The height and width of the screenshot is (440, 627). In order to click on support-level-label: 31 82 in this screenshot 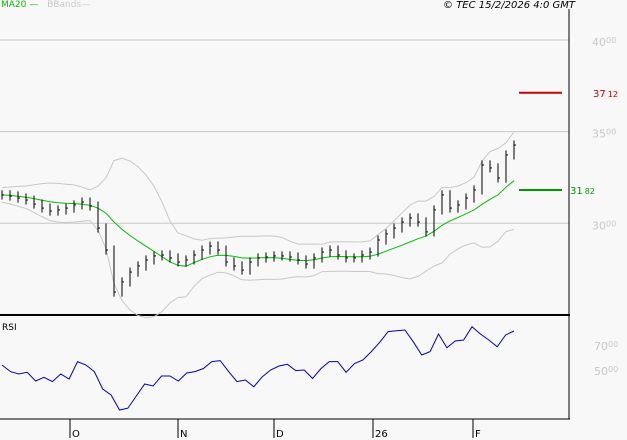, I will do `click(582, 191)`.